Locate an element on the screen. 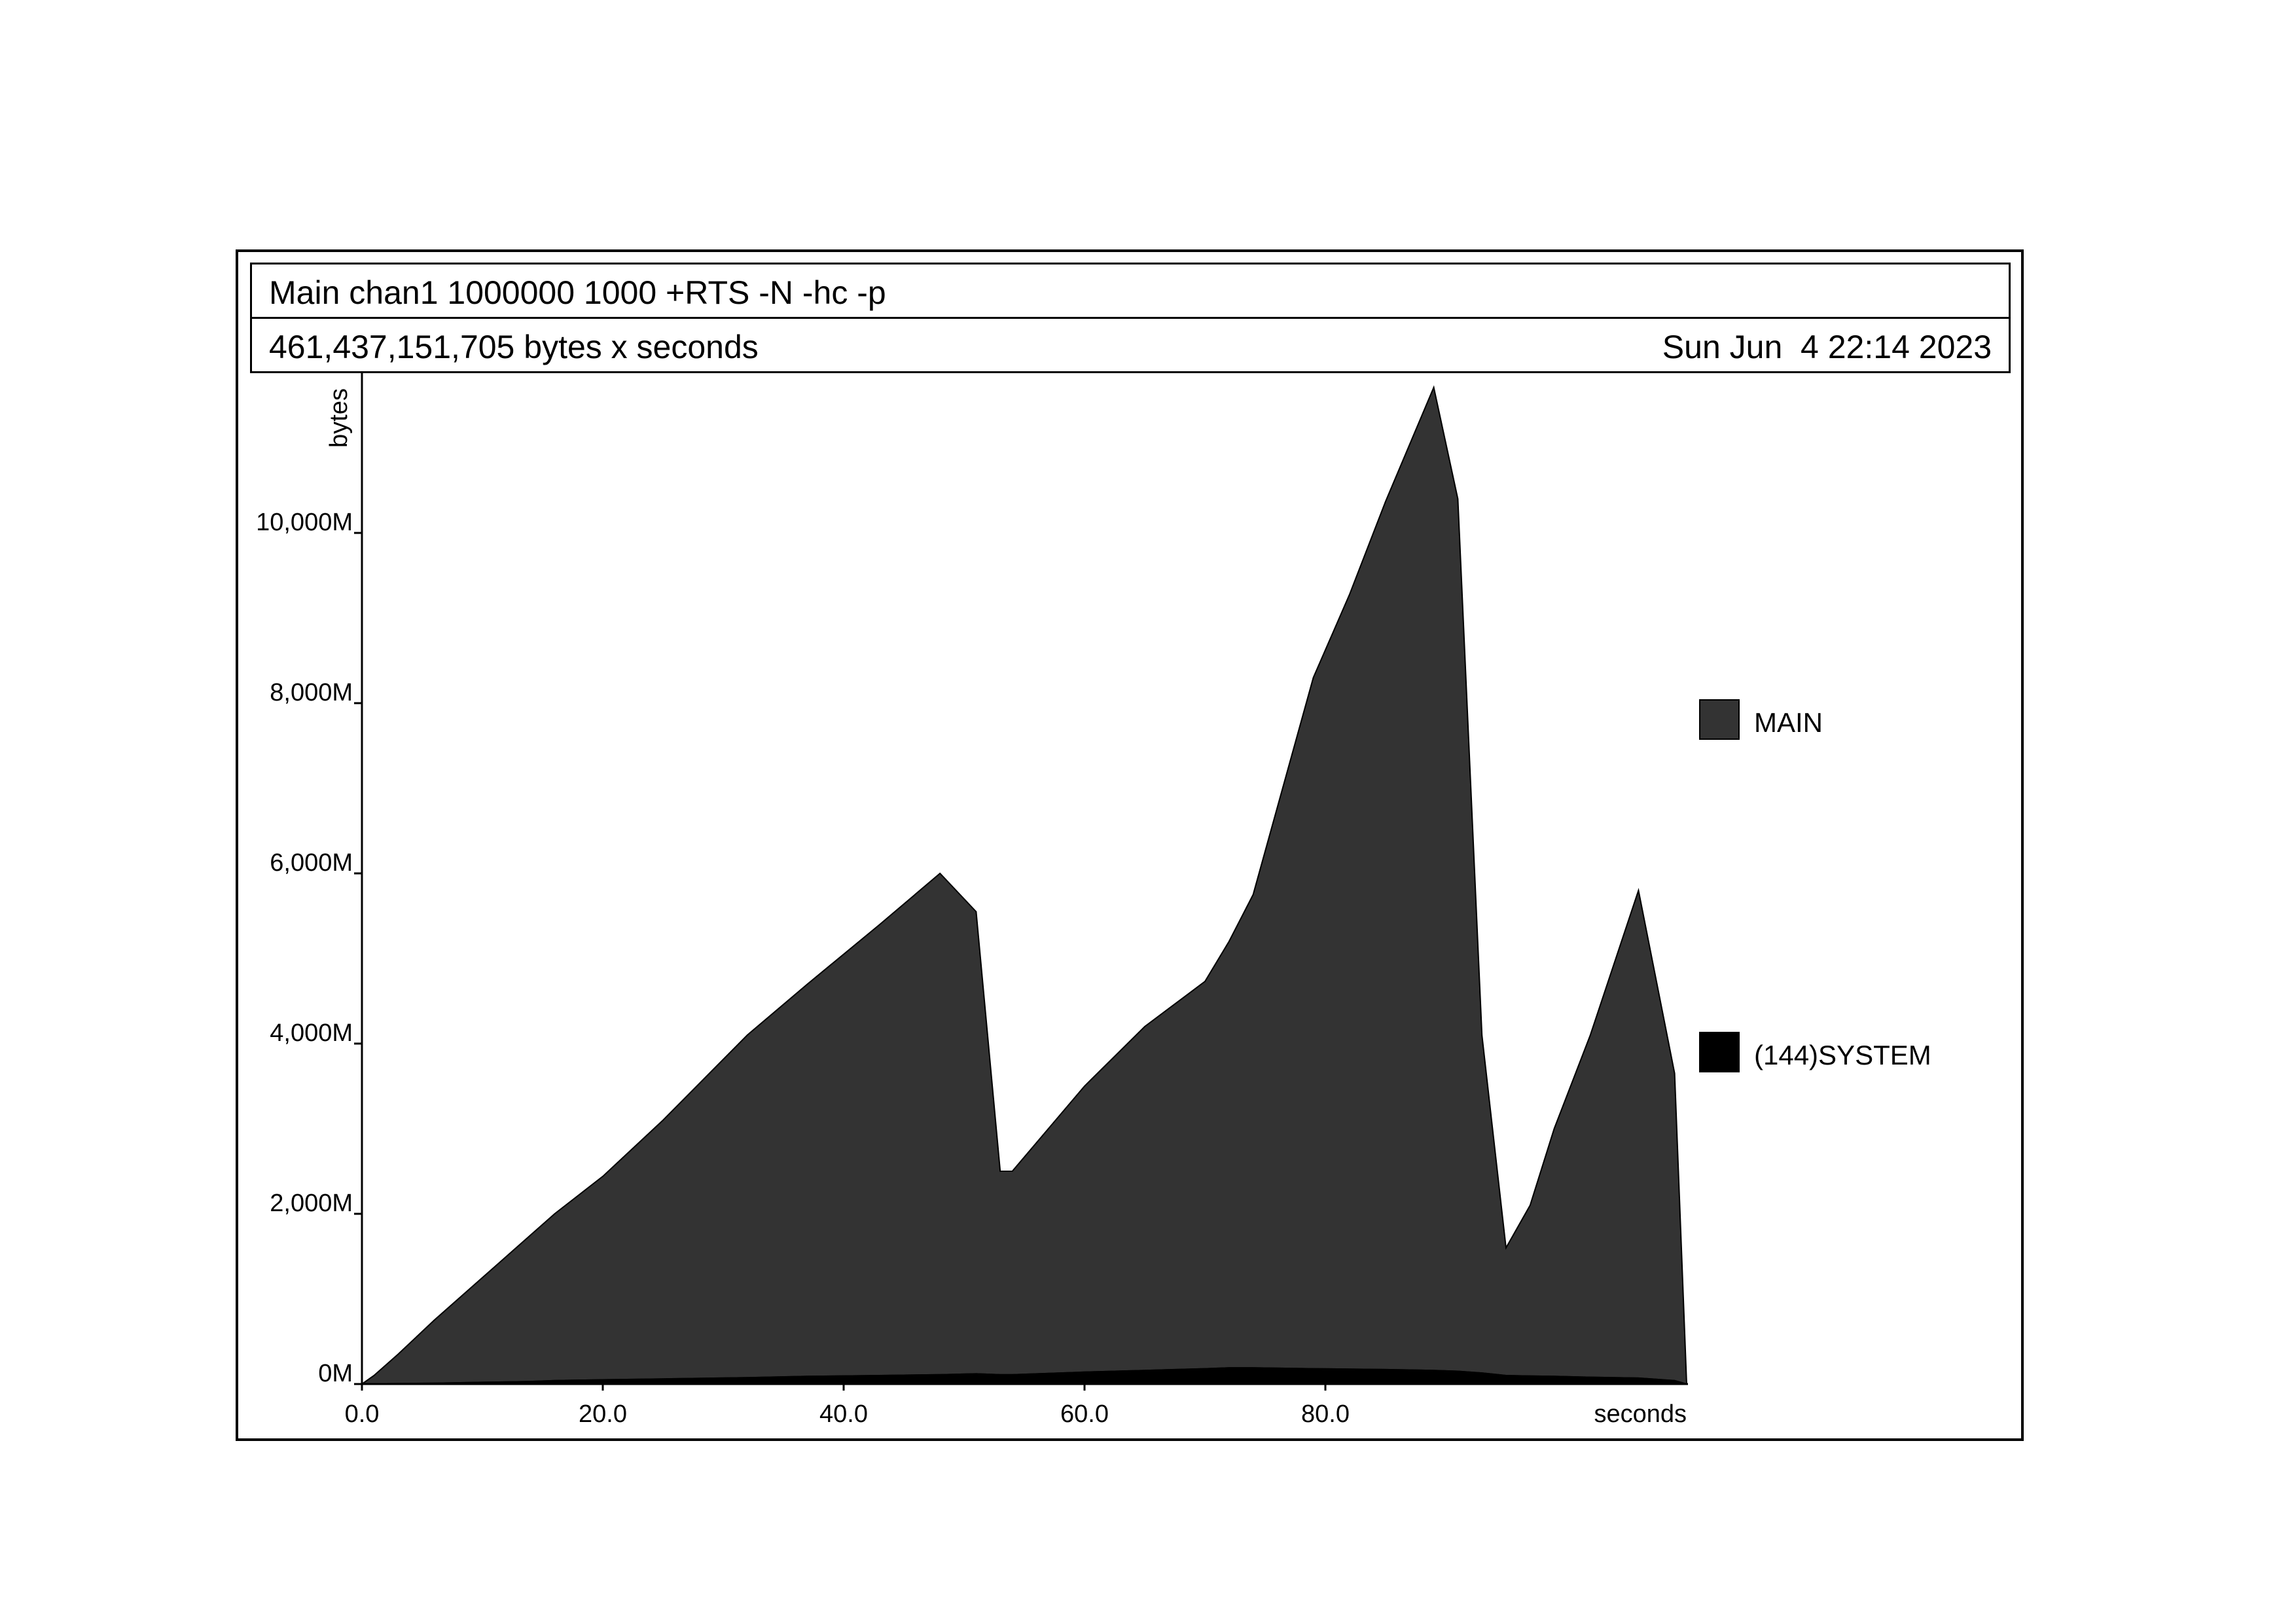 This screenshot has height=1623, width=2296. y-tick-label: 0M is located at coordinates (335, 1373).